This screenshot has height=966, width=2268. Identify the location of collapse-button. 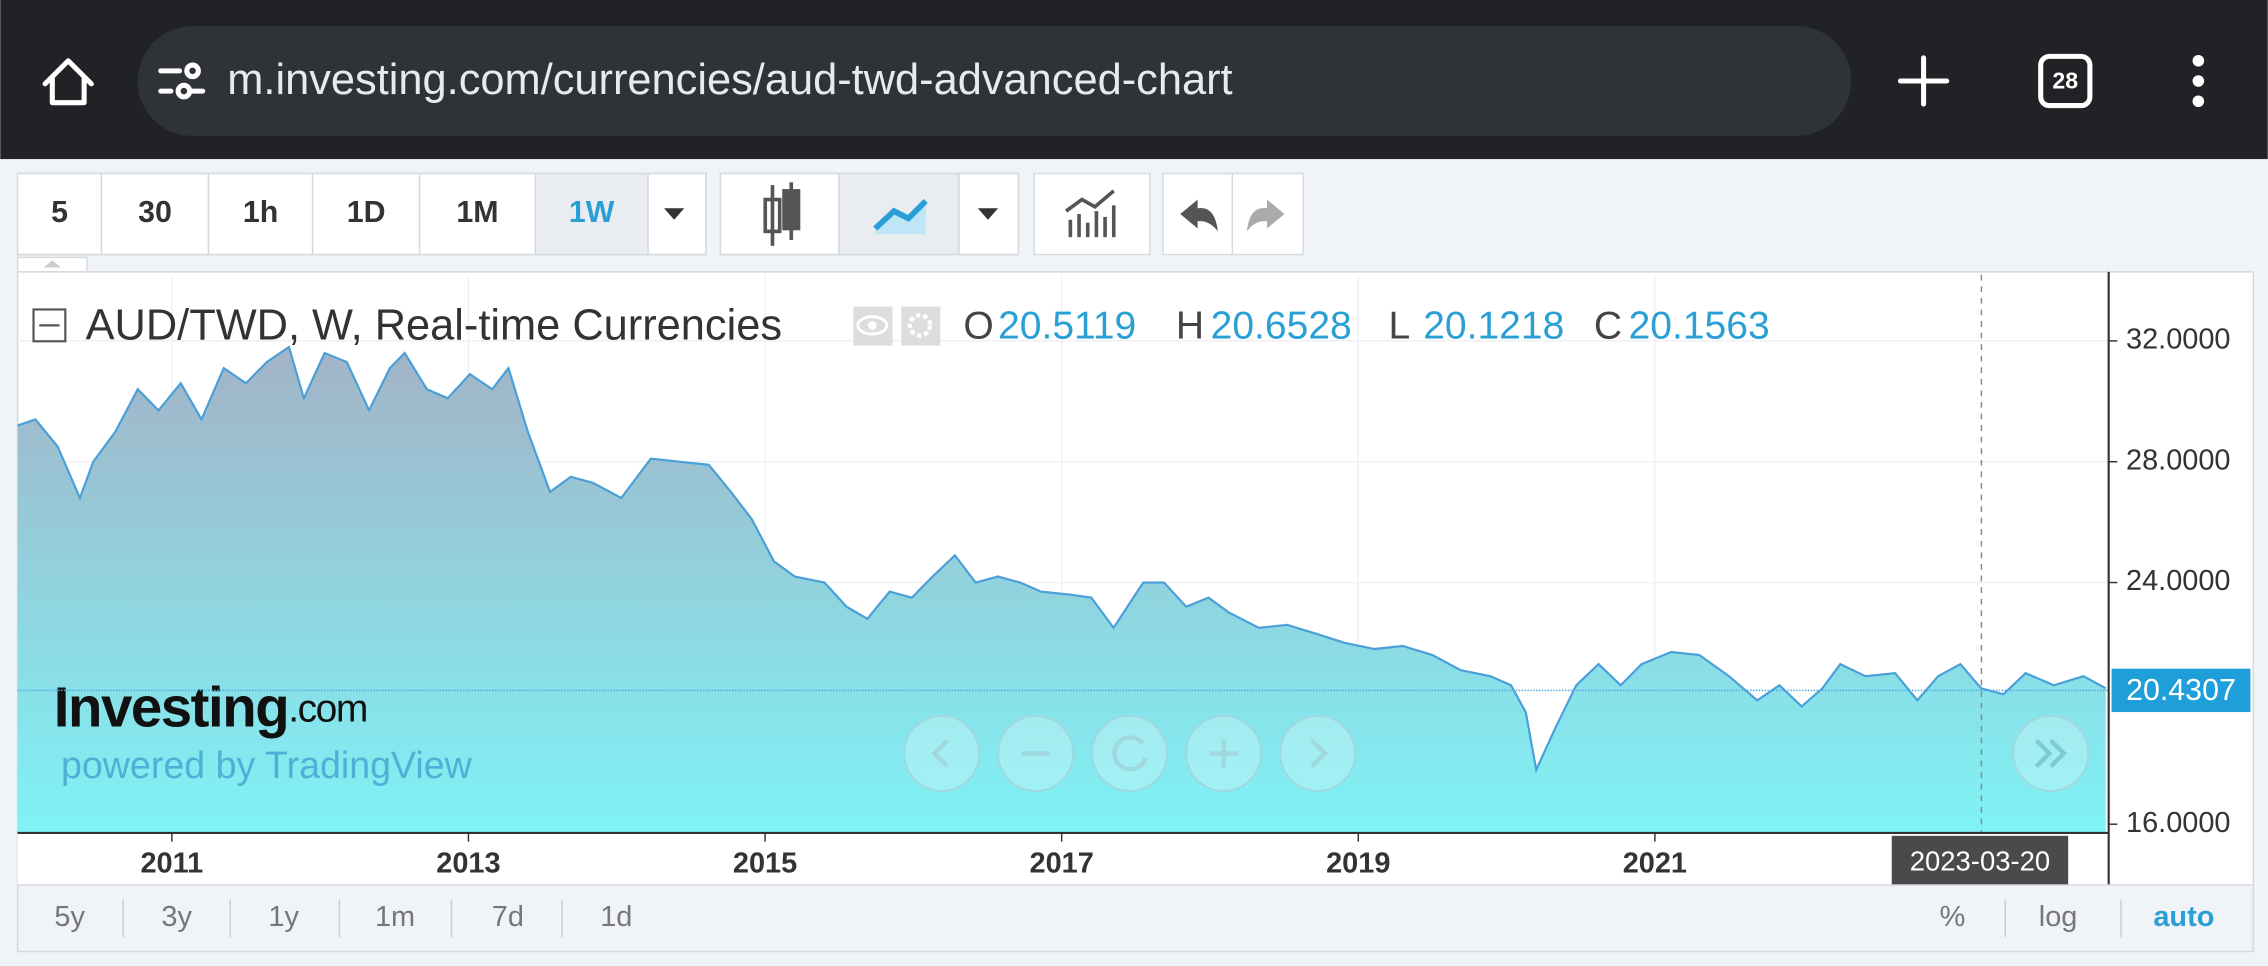
(49, 325).